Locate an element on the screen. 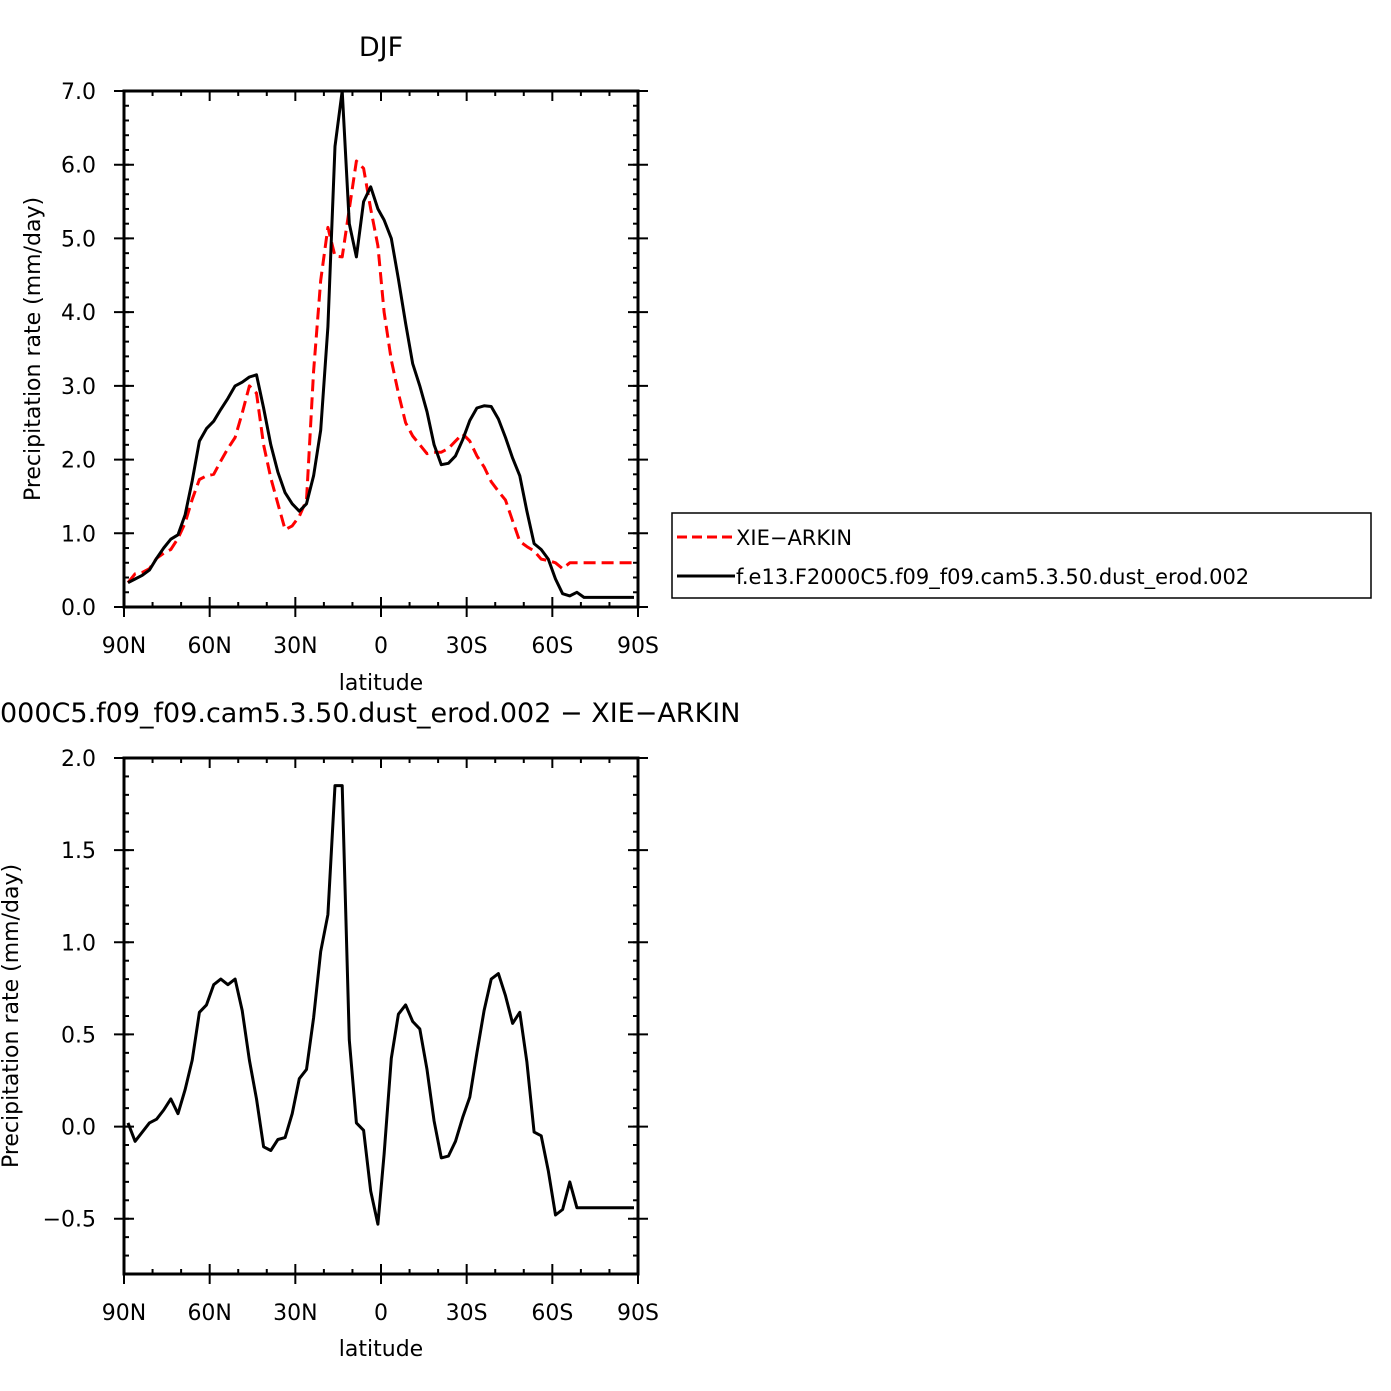 This screenshot has width=1391, height=1391. bottom-y-tick-label: 2.0 is located at coordinates (78, 759).